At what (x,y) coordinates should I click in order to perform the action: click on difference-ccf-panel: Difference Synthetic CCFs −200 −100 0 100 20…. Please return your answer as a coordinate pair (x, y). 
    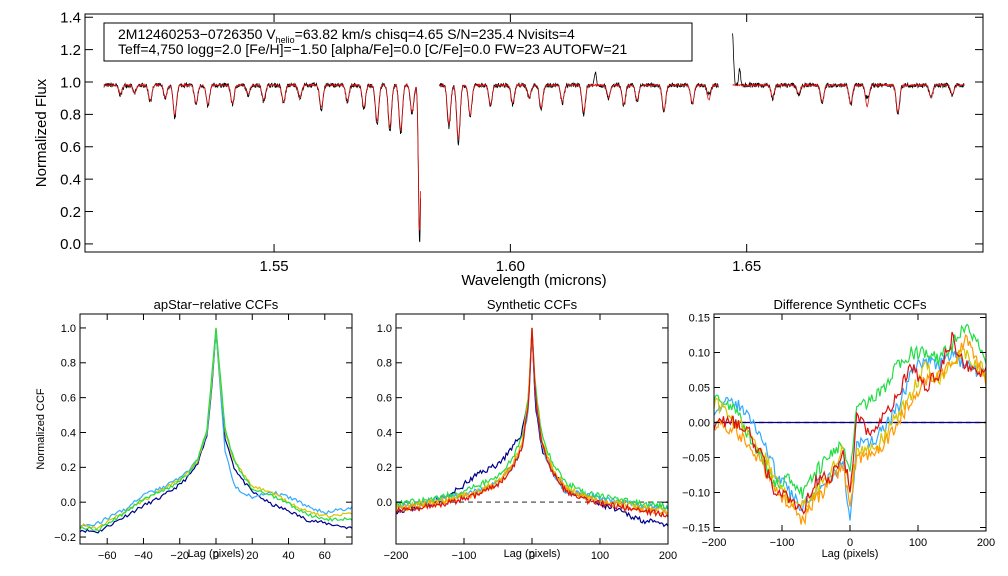
    Looking at the image, I should click on (838, 428).